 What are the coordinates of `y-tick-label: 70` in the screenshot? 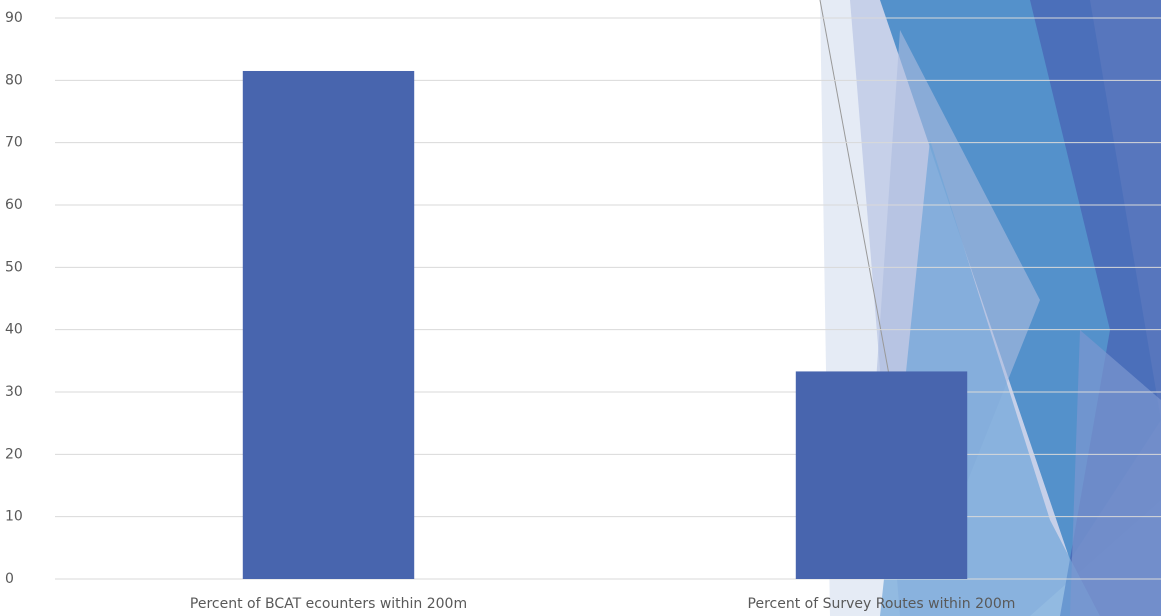 It's located at (14, 143).